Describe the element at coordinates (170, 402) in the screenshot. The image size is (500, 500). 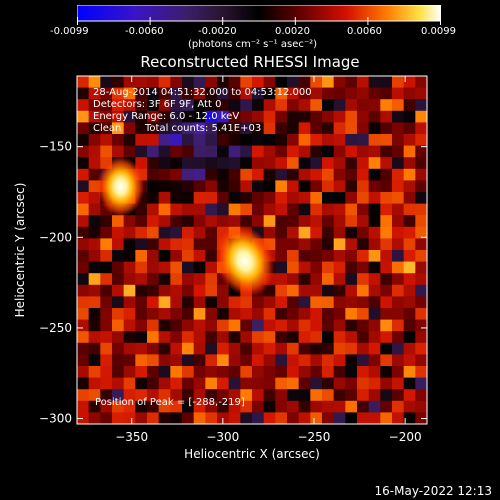
I see `peak-position: Position of Peak = [-288,-219]` at that location.